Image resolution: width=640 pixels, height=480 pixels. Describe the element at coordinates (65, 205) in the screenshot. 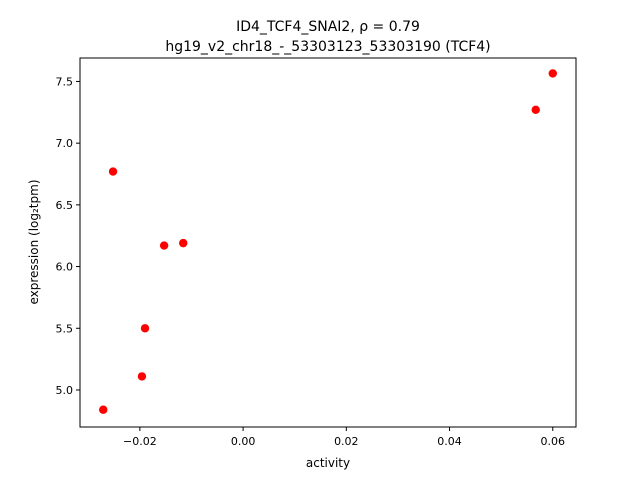

I see `y-tick-label: 6.5` at that location.